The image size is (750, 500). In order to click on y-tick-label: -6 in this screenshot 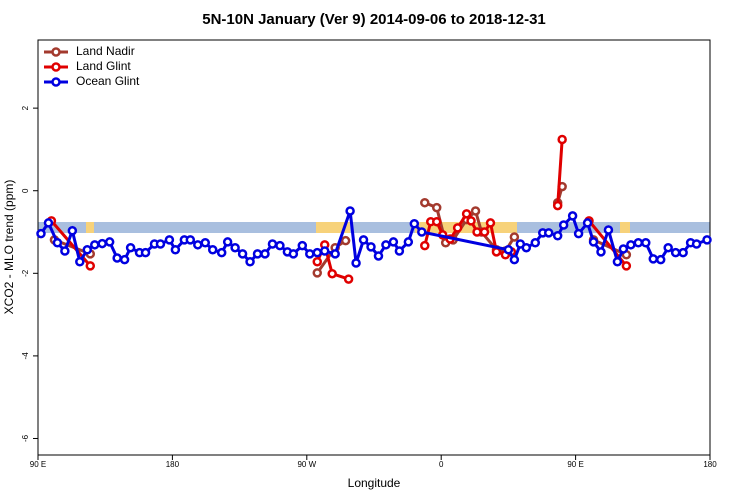, I will do `click(25, 438)`.